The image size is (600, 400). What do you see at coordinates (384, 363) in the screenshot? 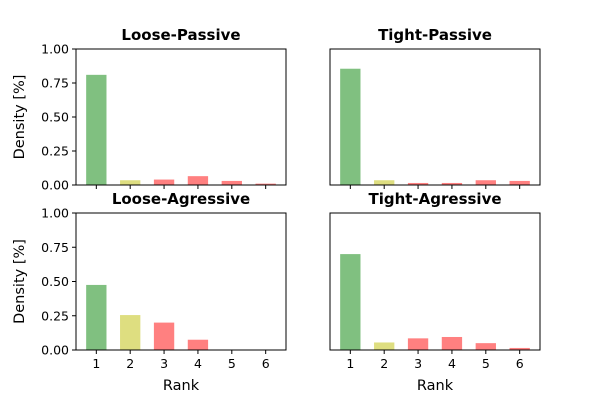
I see `x-tick-label-4-2: 2` at bounding box center [384, 363].